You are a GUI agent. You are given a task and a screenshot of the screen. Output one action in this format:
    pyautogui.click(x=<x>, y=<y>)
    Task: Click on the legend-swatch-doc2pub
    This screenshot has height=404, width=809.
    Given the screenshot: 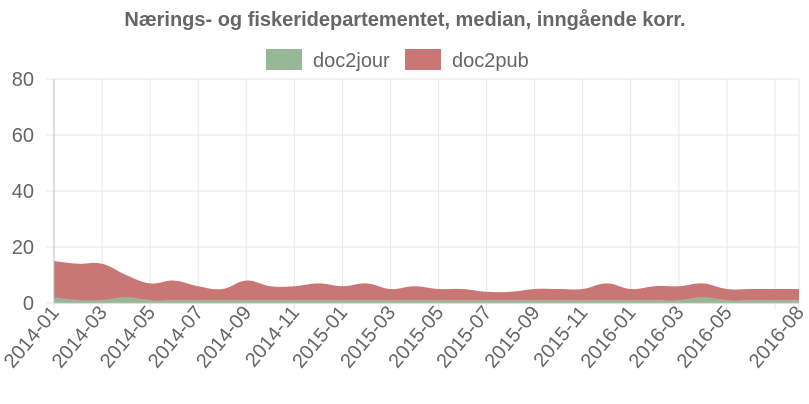 What is the action you would take?
    pyautogui.click(x=423, y=59)
    